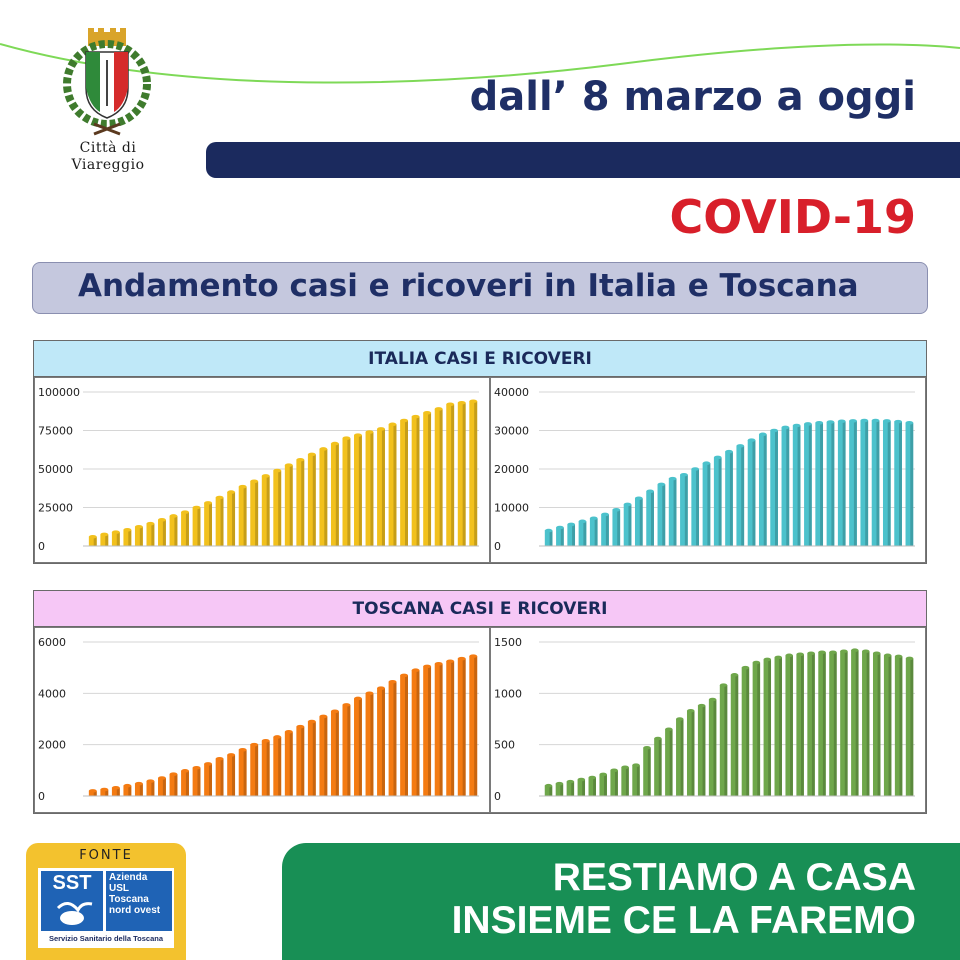 This screenshot has width=960, height=960. I want to click on city-crest-icon, so click(107, 82).